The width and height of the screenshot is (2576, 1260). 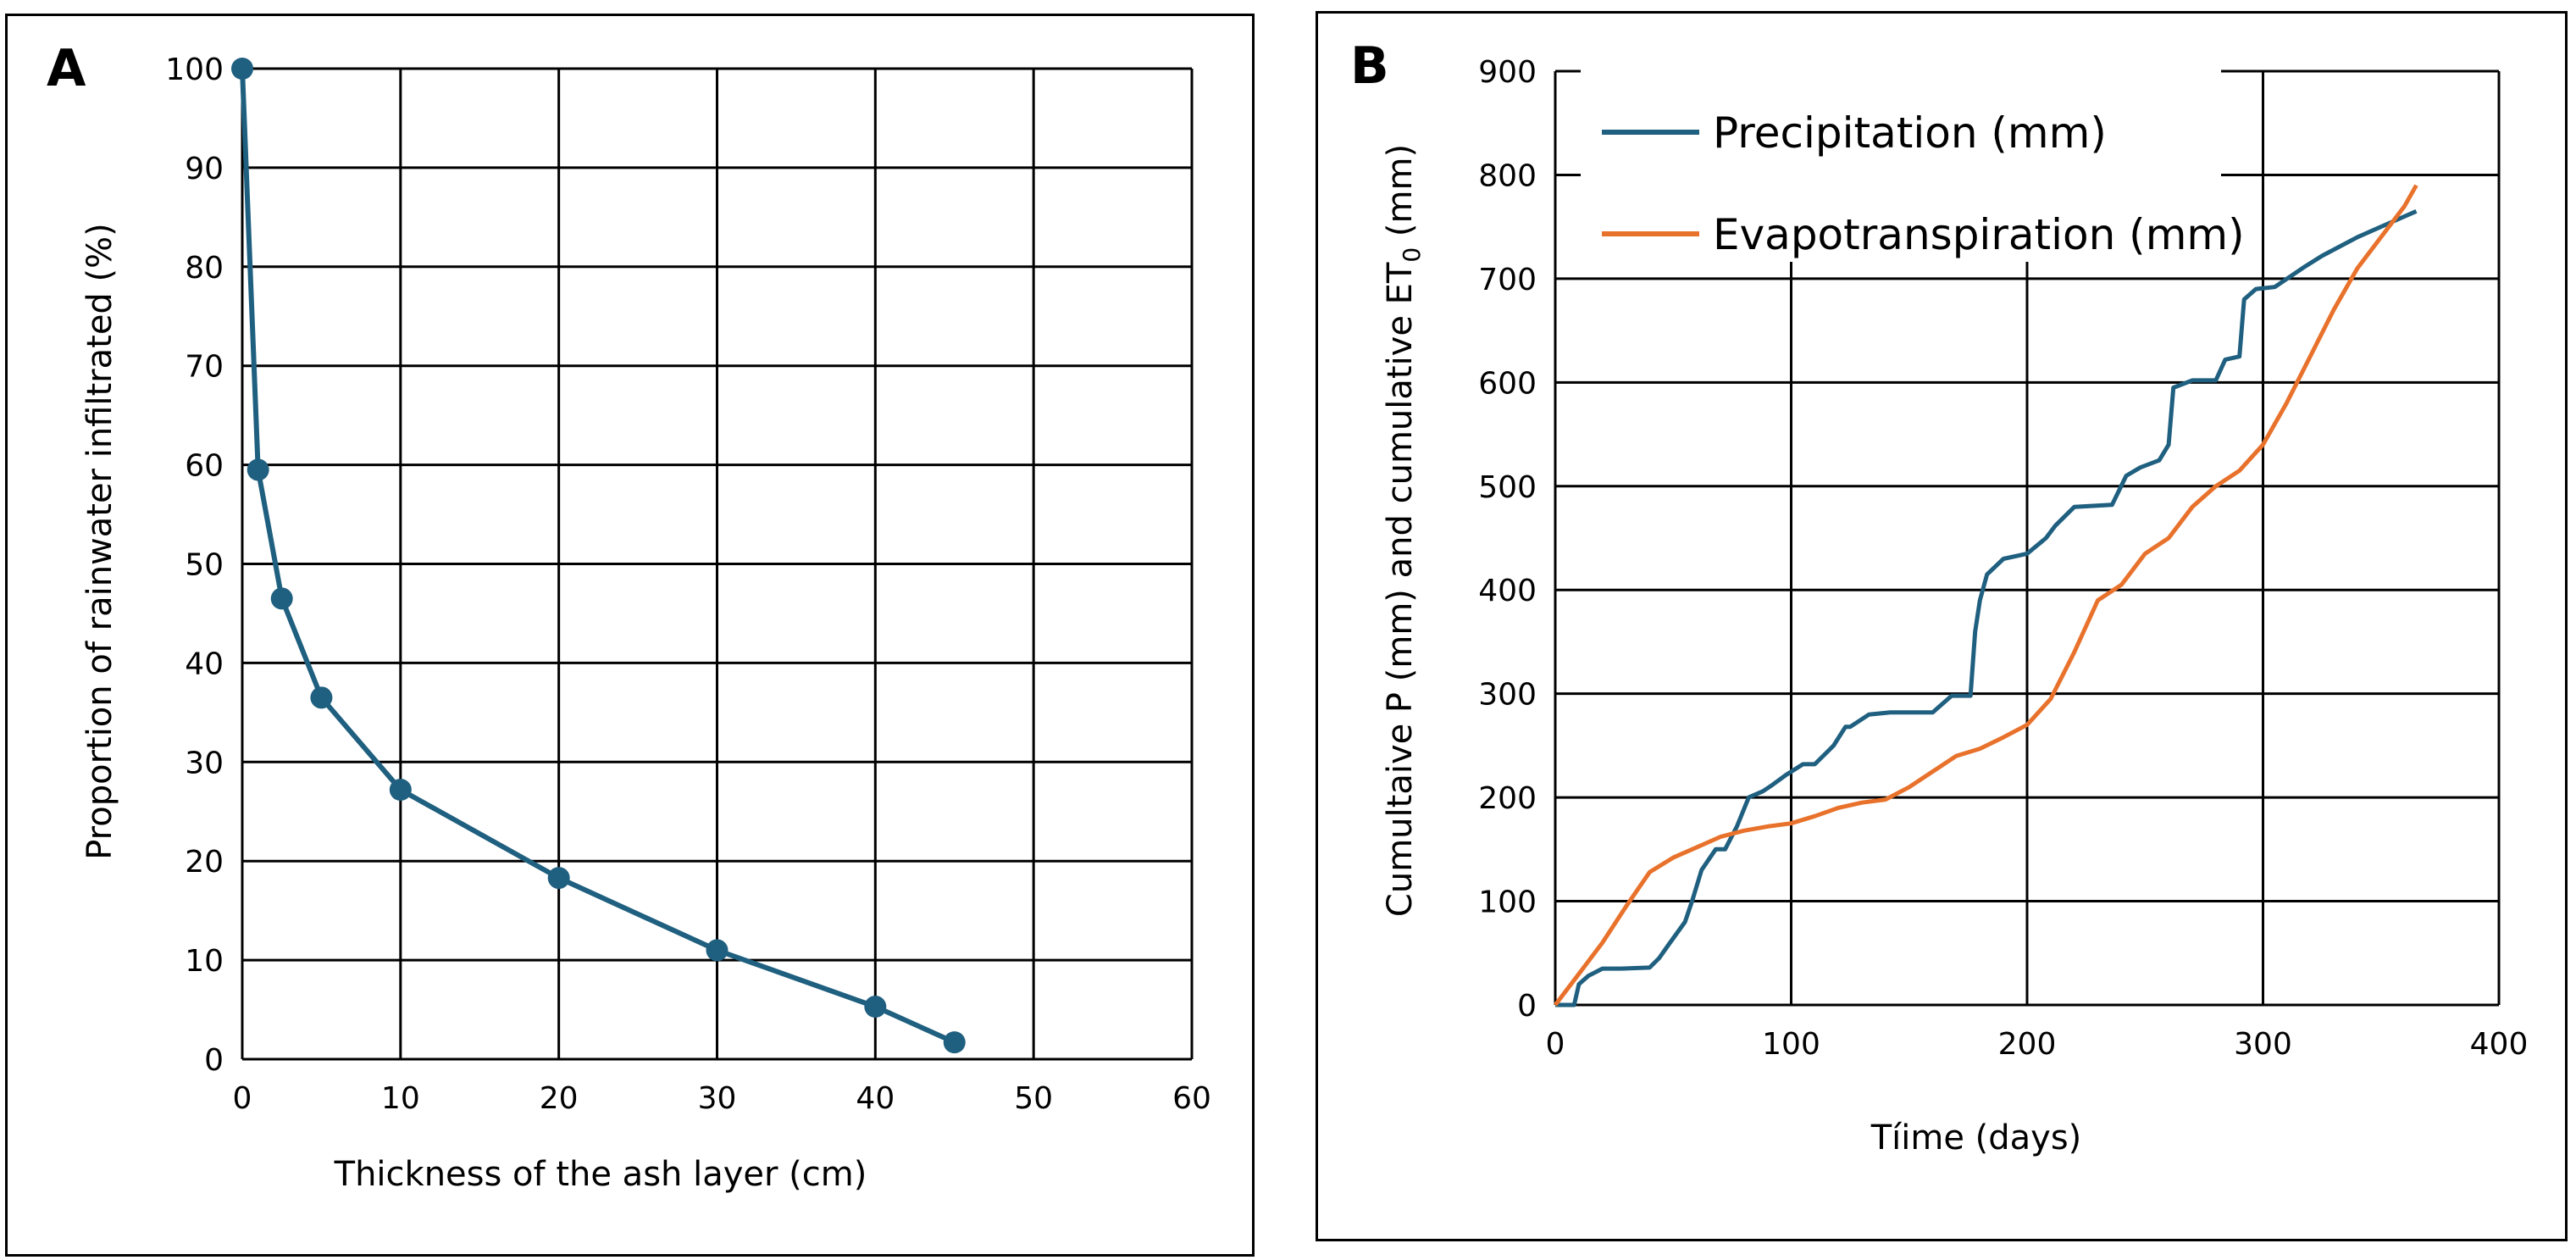 What do you see at coordinates (1507, 176) in the screenshot?
I see `y-tick-label: 800` at bounding box center [1507, 176].